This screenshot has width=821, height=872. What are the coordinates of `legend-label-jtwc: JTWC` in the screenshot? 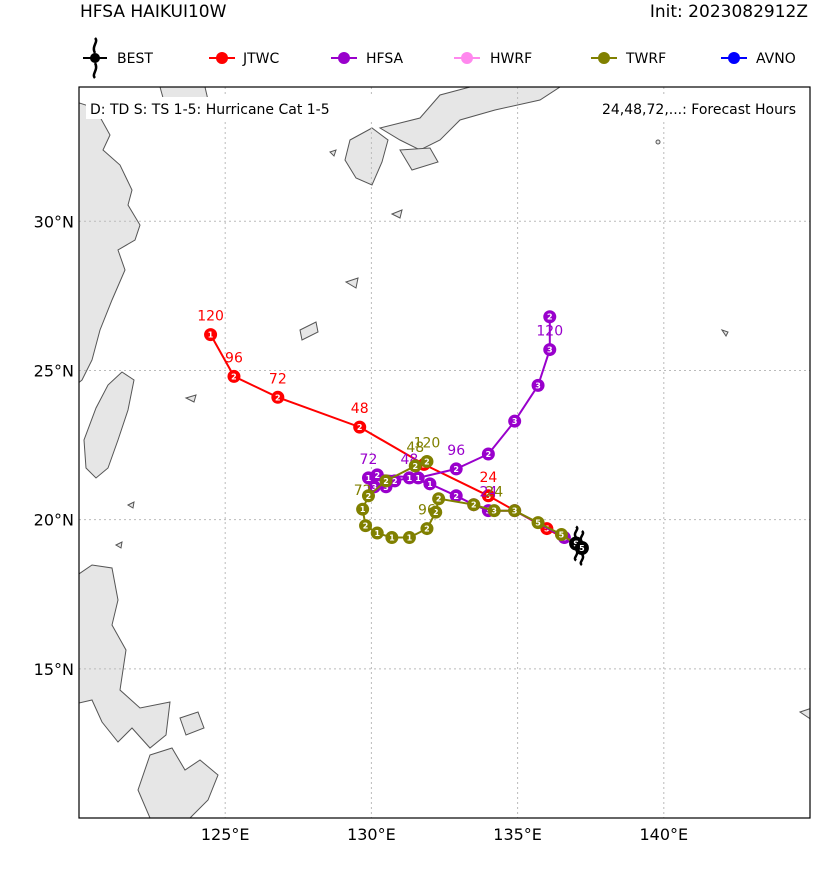 It's located at (261, 59).